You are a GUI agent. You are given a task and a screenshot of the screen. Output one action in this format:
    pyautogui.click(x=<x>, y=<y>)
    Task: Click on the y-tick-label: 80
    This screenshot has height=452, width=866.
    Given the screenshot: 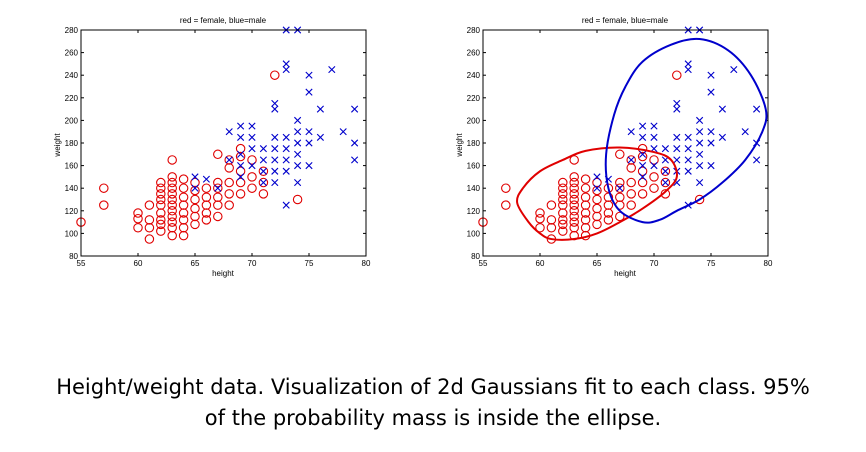 What is the action you would take?
    pyautogui.click(x=475, y=256)
    